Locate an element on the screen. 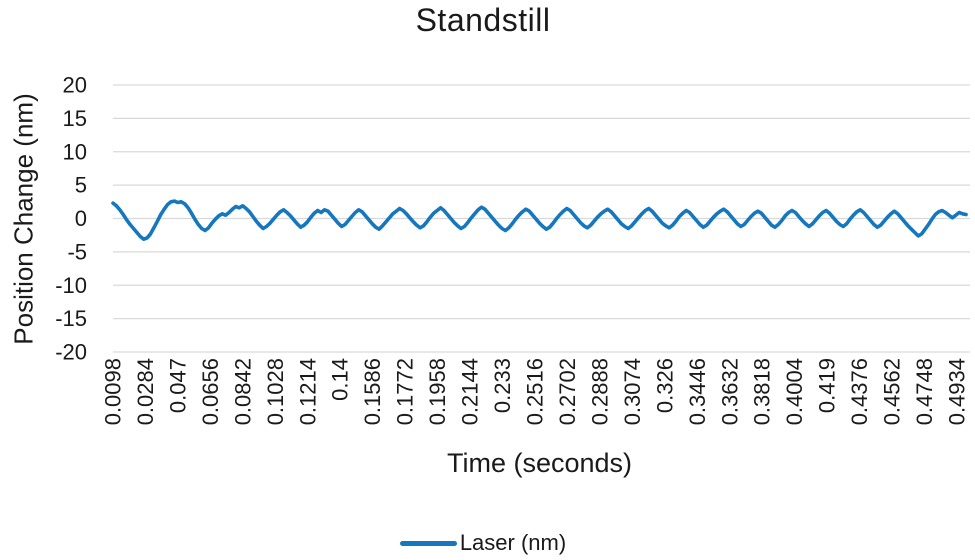  legend-line-swatch-icon is located at coordinates (428, 543).